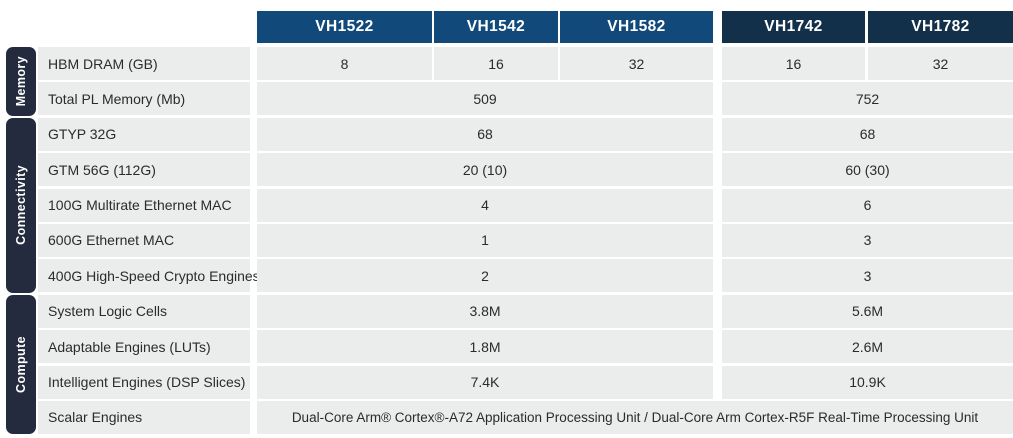  What do you see at coordinates (144, 99) in the screenshot?
I see `row-label: Total PL Memory (Mb)` at bounding box center [144, 99].